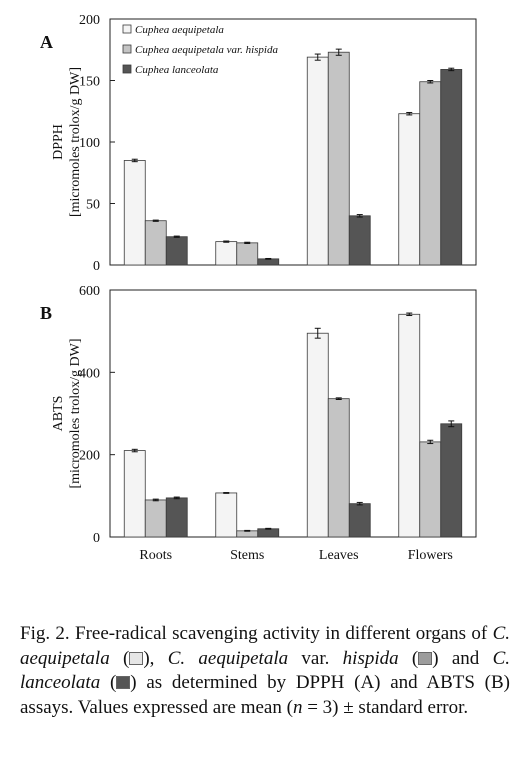 The width and height of the screenshot is (514, 765). I want to click on legend-label: Cuphea lanceolata, so click(177, 70).